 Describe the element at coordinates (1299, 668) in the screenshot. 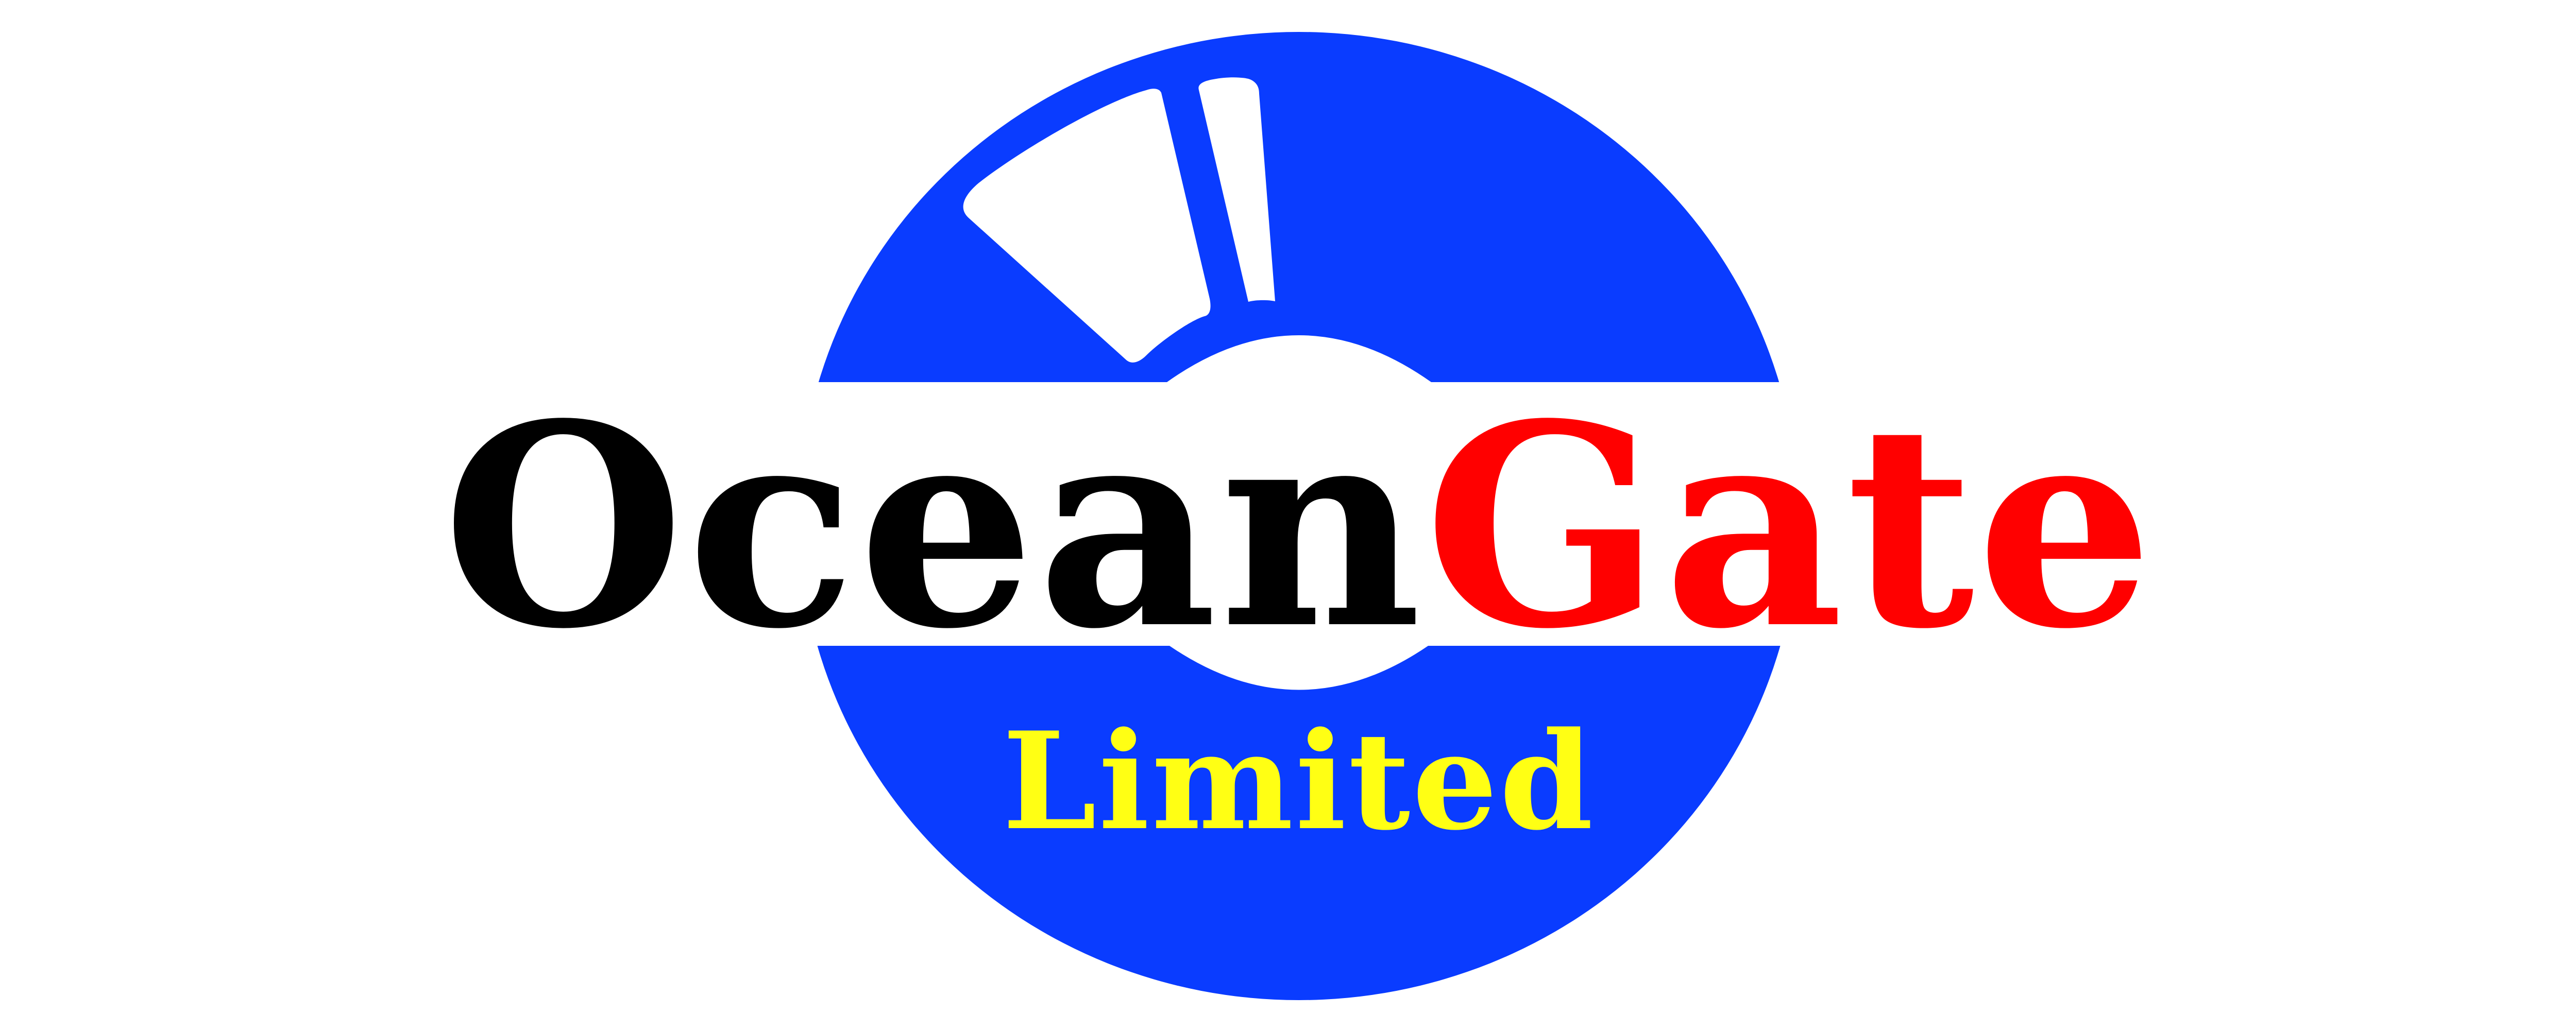

I see `porthole-bottom-edge` at that location.